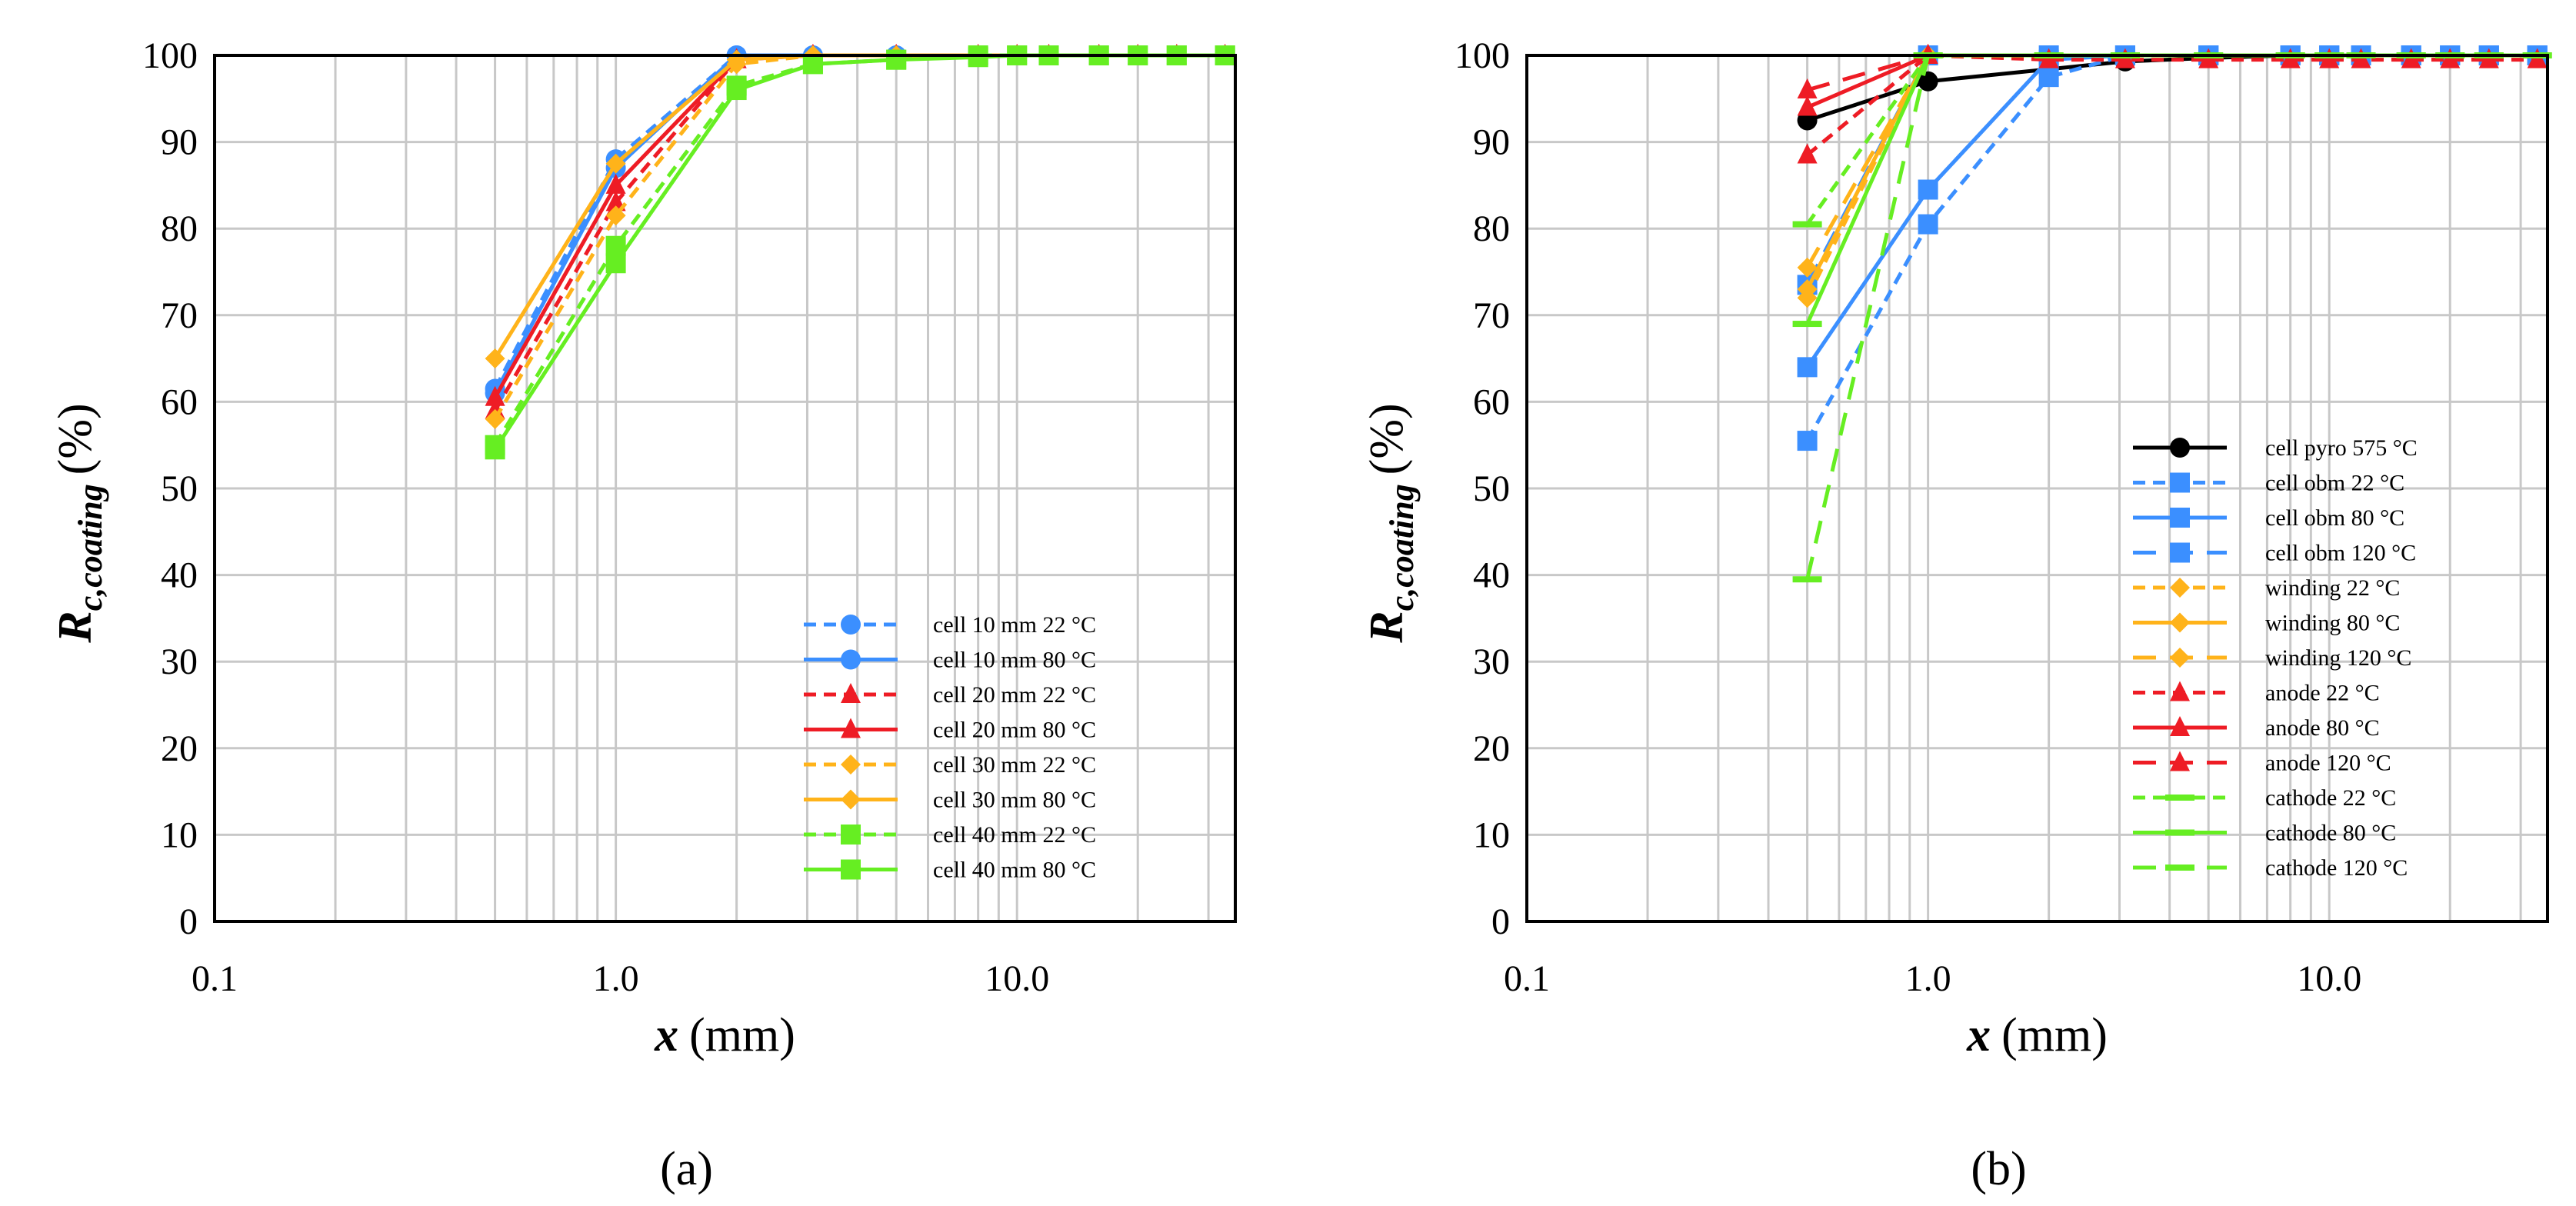 The height and width of the screenshot is (1206, 2576). I want to click on legend-entry: winding 120 °C, so click(2272, 658).